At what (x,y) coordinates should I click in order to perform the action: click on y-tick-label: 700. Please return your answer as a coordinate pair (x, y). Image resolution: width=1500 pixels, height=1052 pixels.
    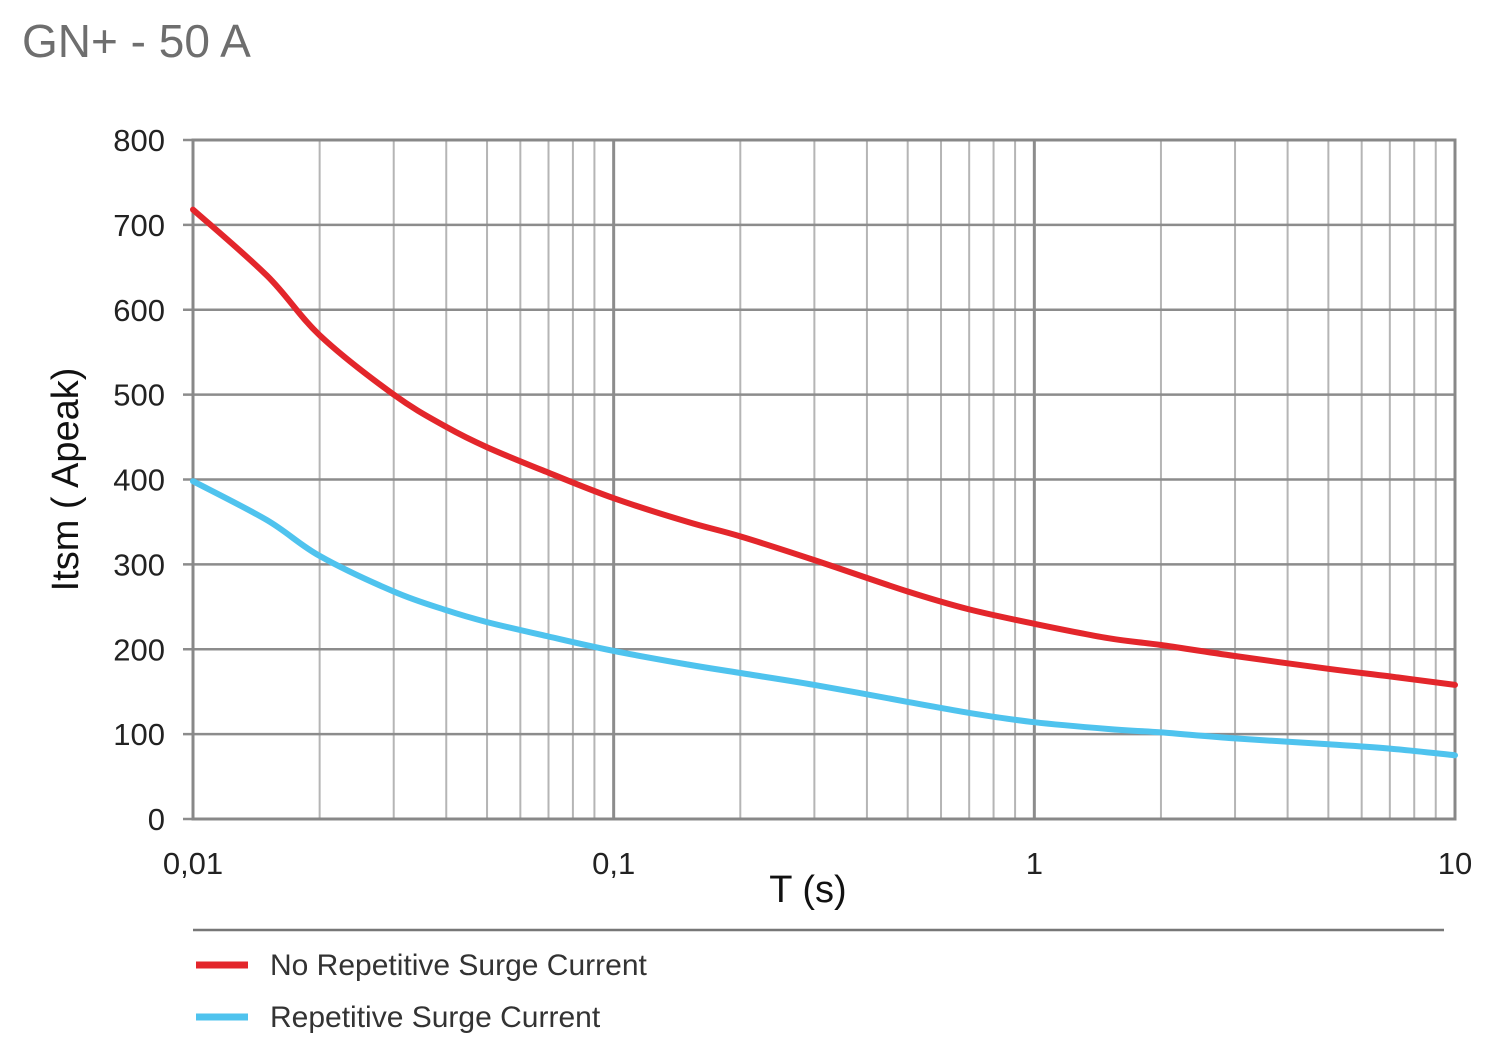
    Looking at the image, I should click on (139, 225).